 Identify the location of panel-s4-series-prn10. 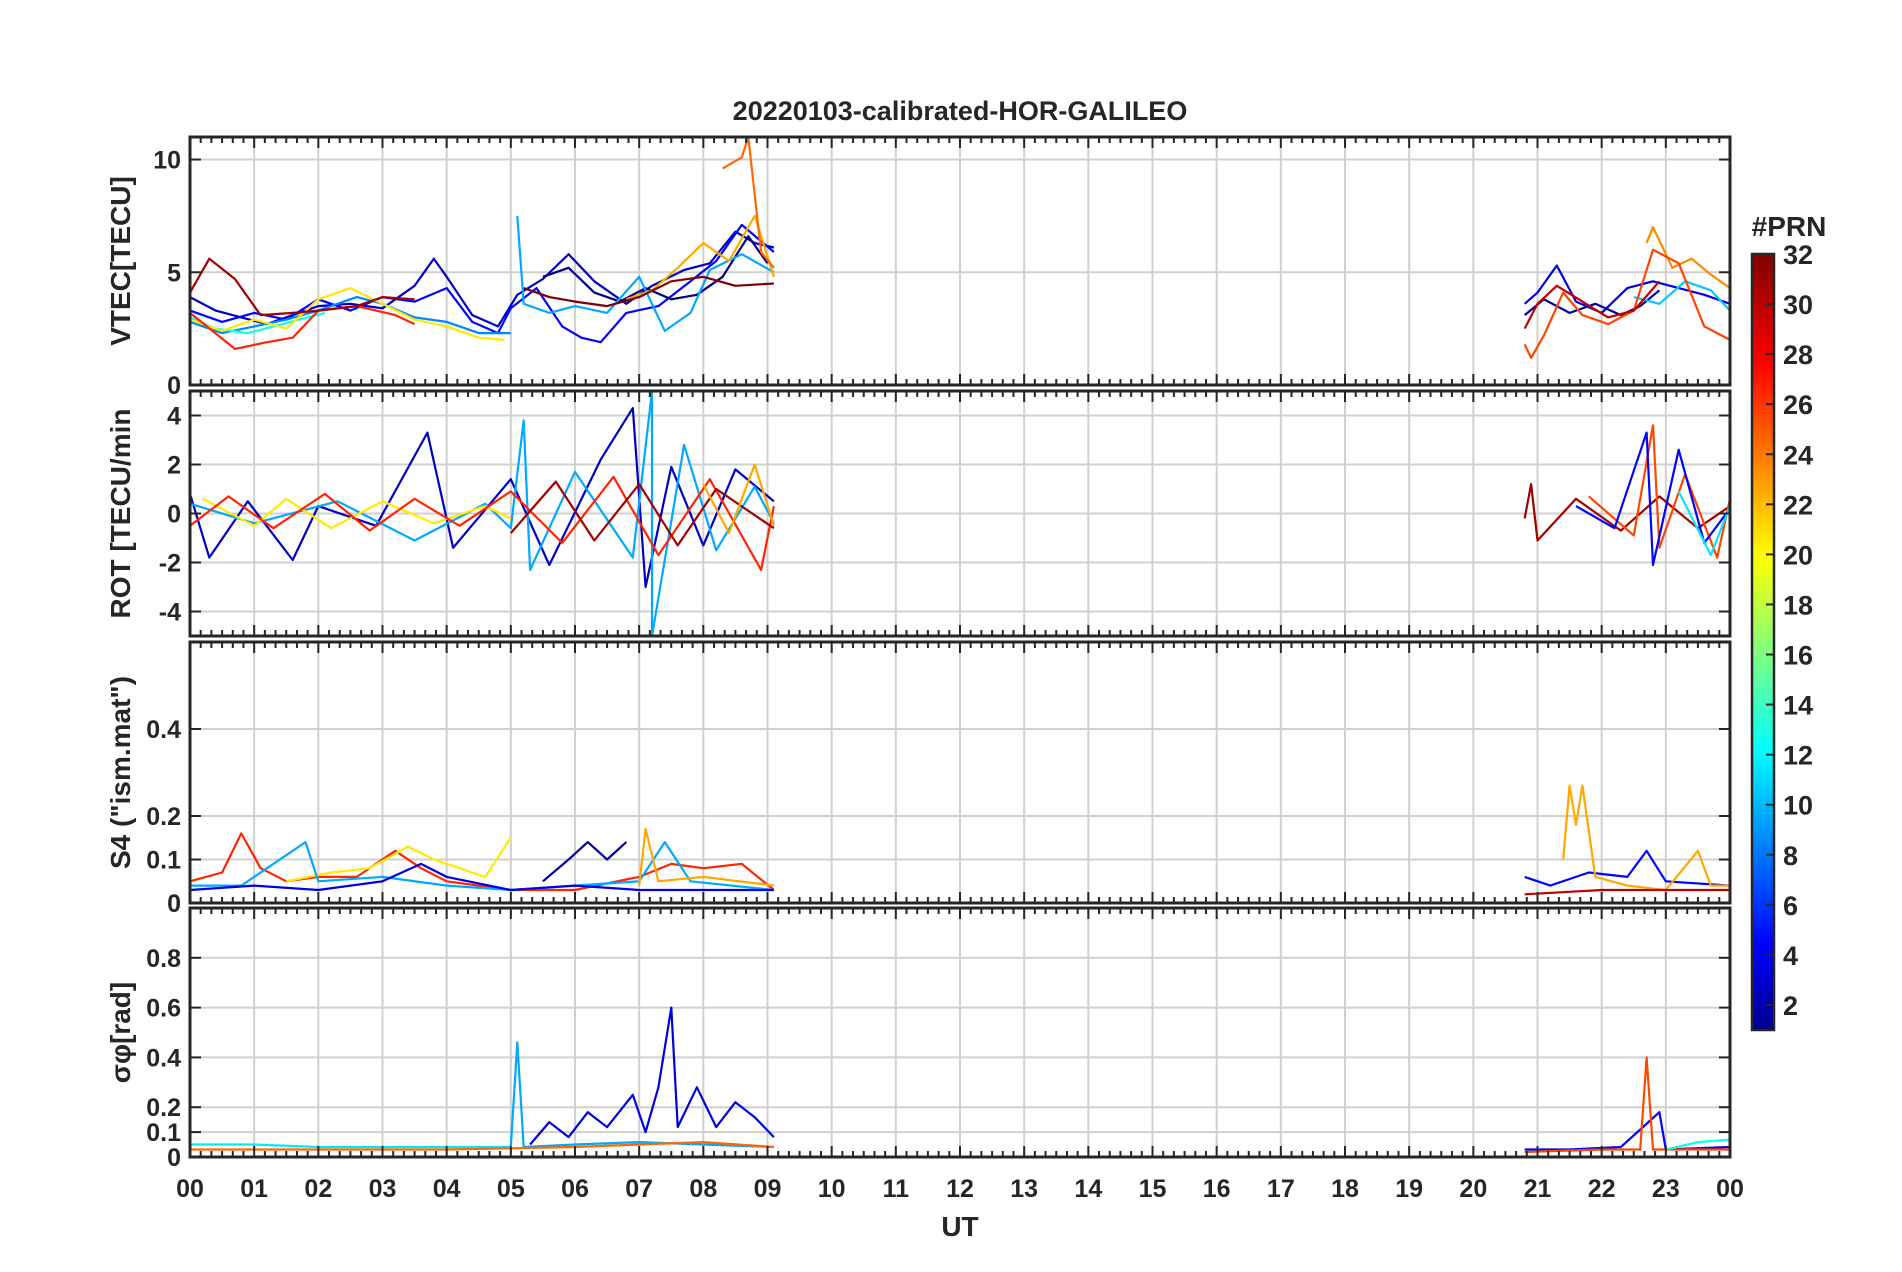
(482, 866).